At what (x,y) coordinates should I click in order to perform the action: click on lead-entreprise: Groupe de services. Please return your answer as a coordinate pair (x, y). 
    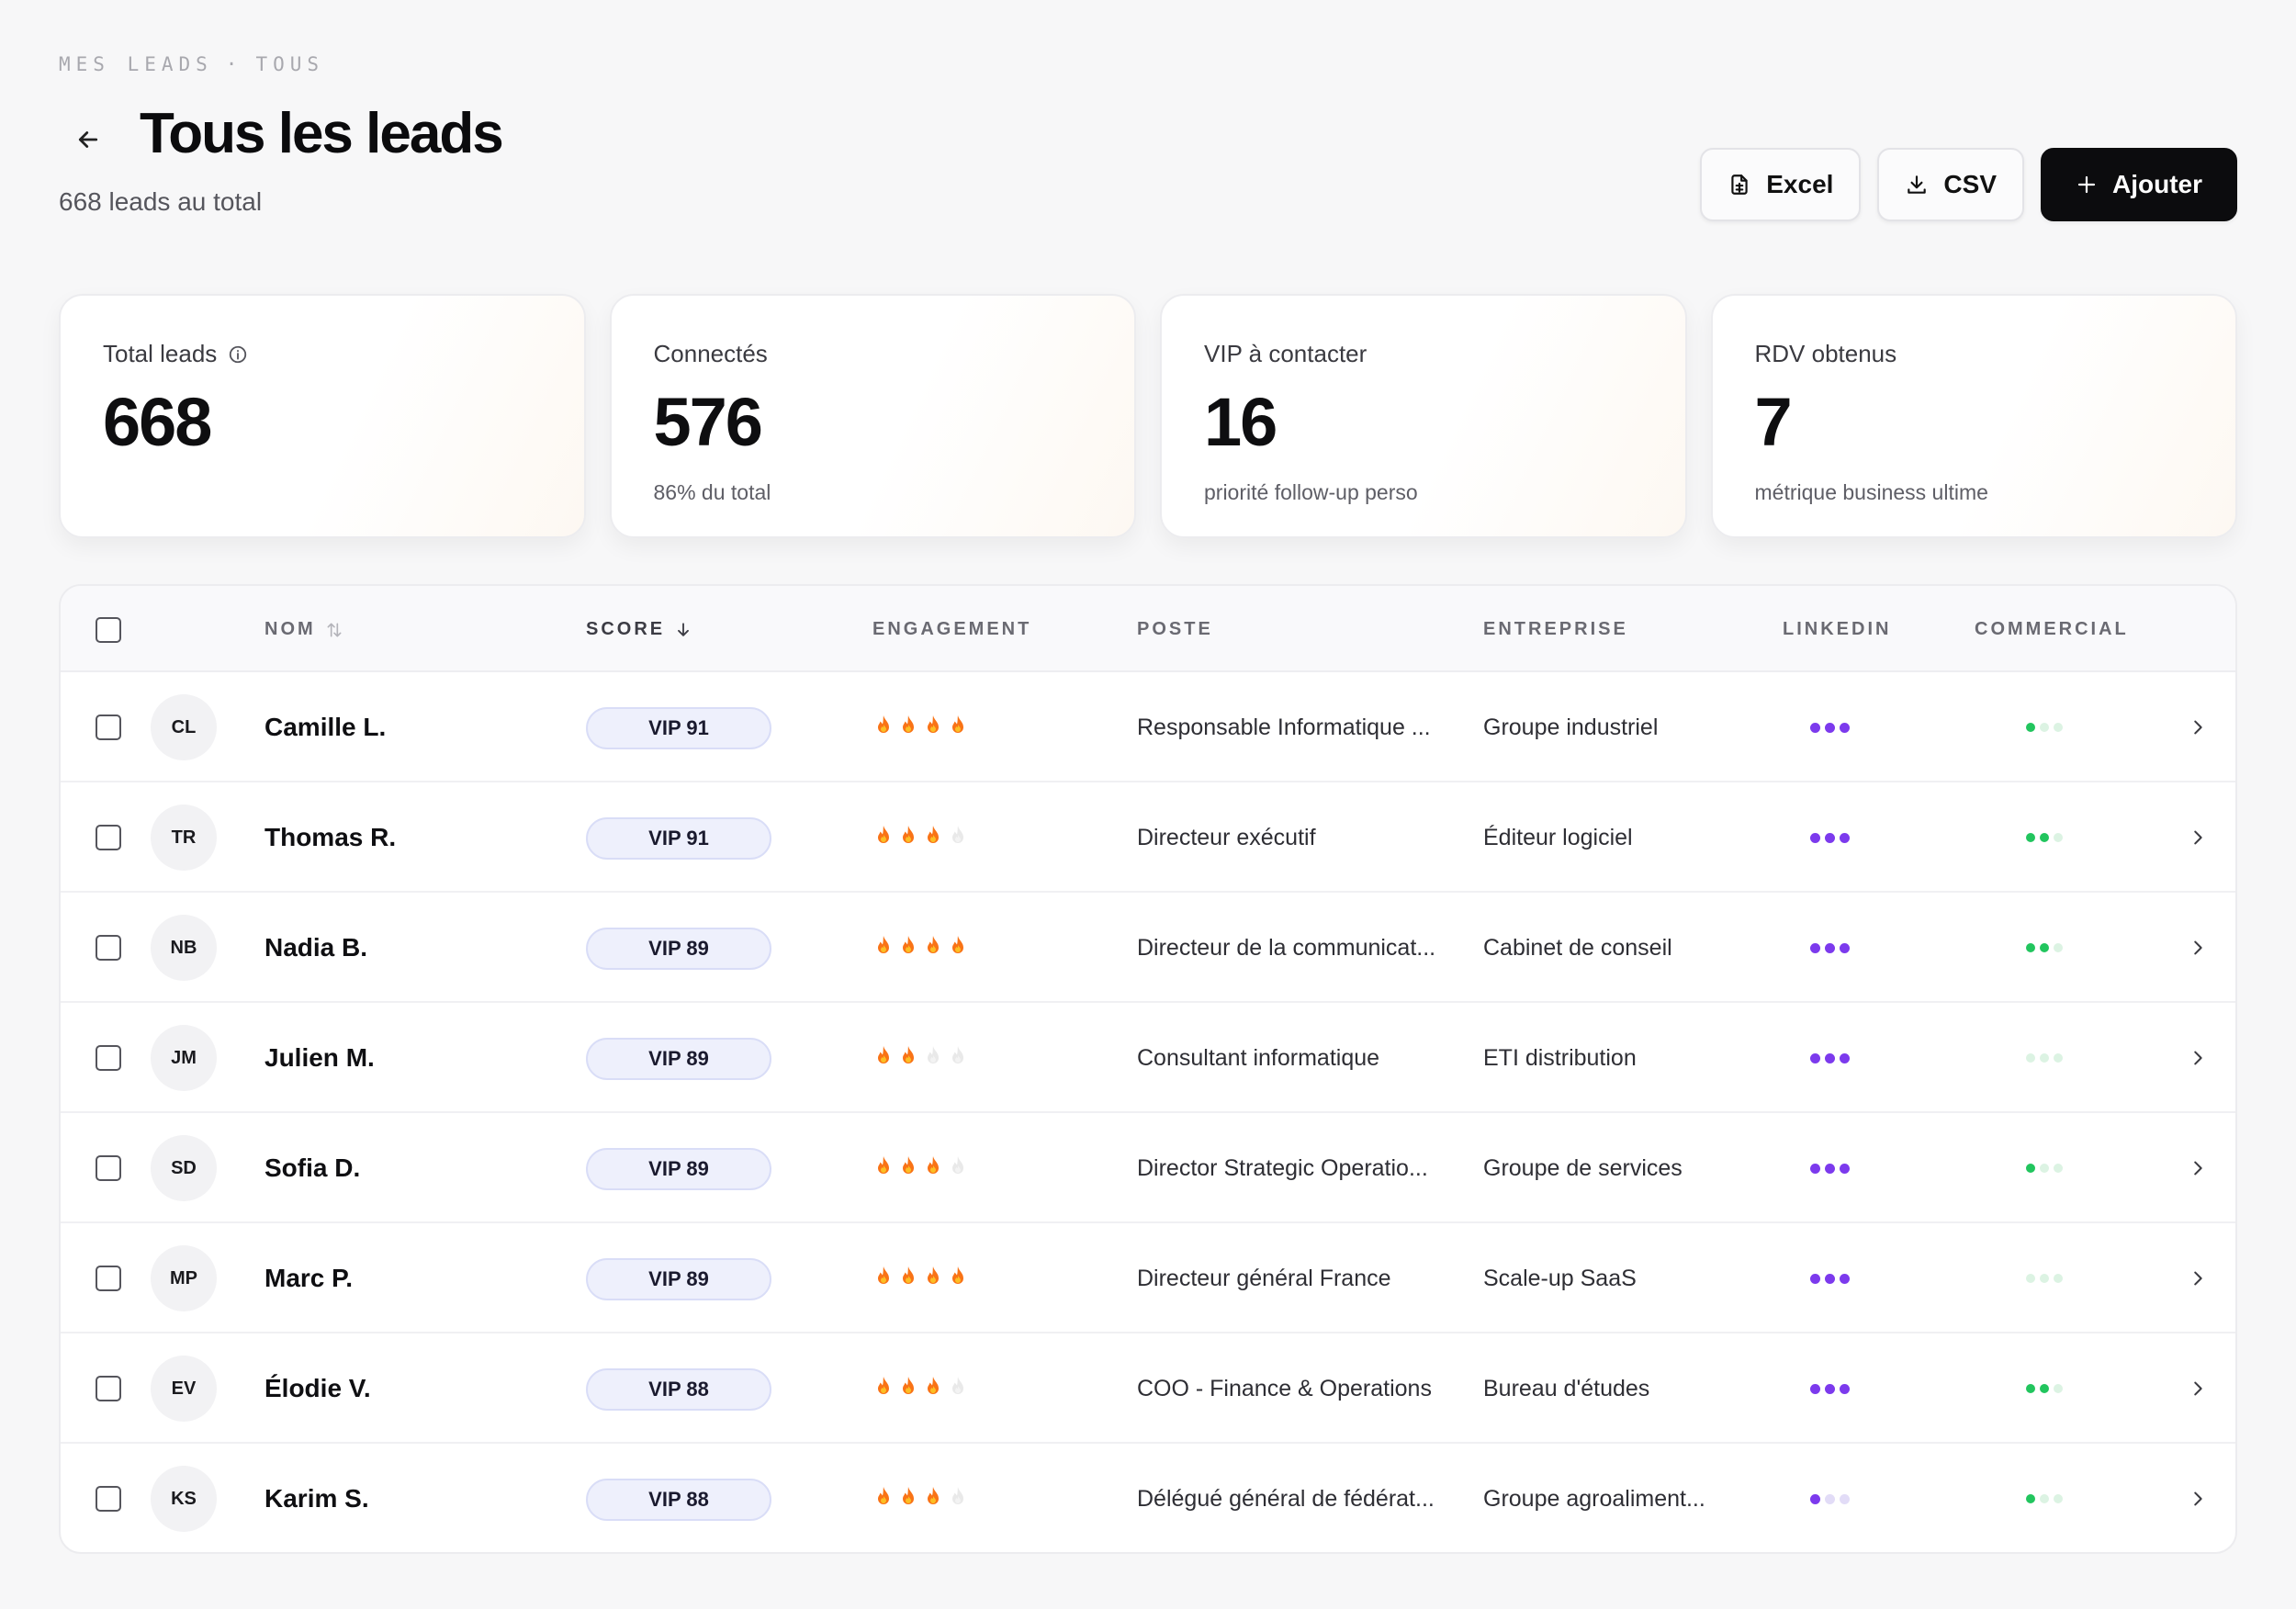
    Looking at the image, I should click on (1583, 1167).